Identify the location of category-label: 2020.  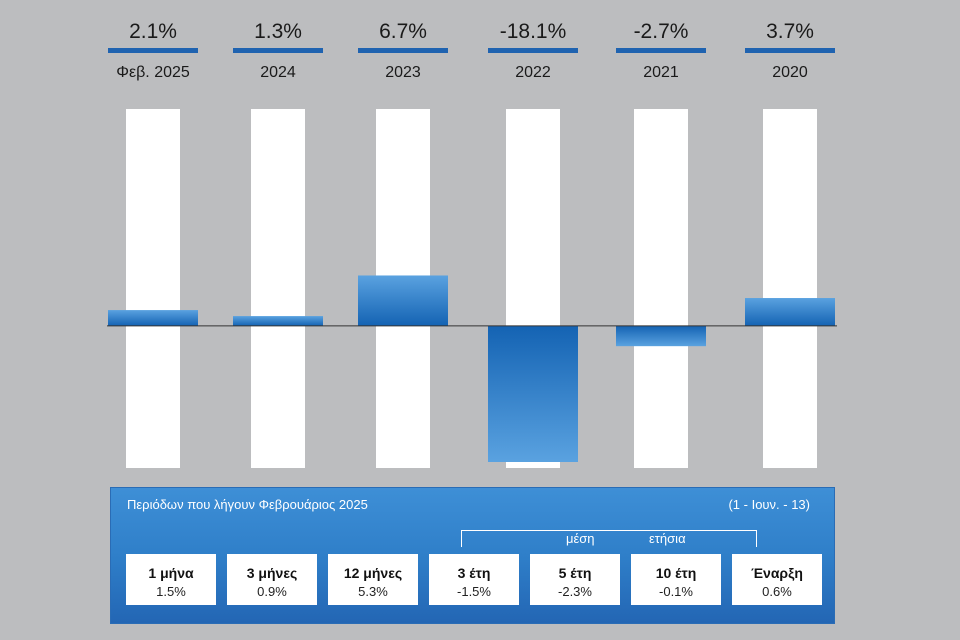
(790, 72).